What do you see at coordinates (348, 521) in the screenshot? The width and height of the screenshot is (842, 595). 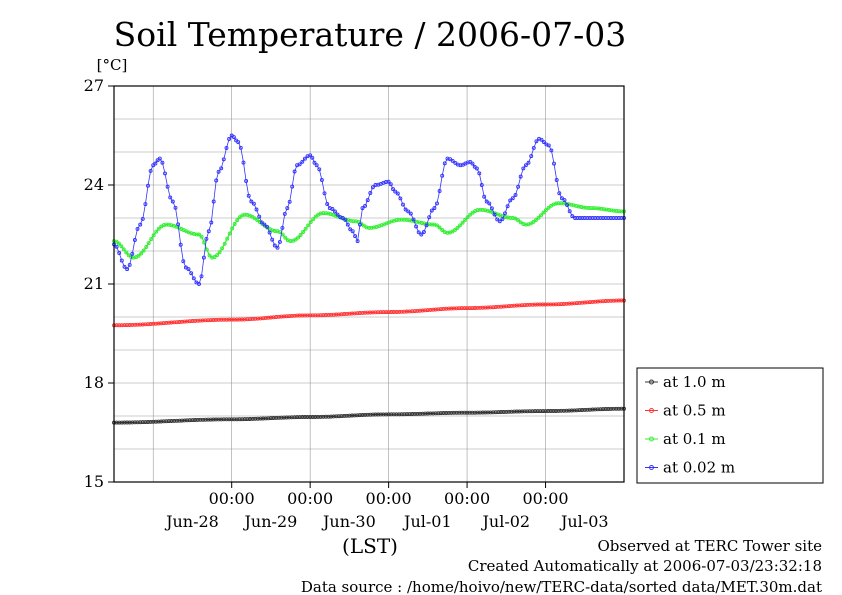 I see `x-tick-date: Jun-30` at bounding box center [348, 521].